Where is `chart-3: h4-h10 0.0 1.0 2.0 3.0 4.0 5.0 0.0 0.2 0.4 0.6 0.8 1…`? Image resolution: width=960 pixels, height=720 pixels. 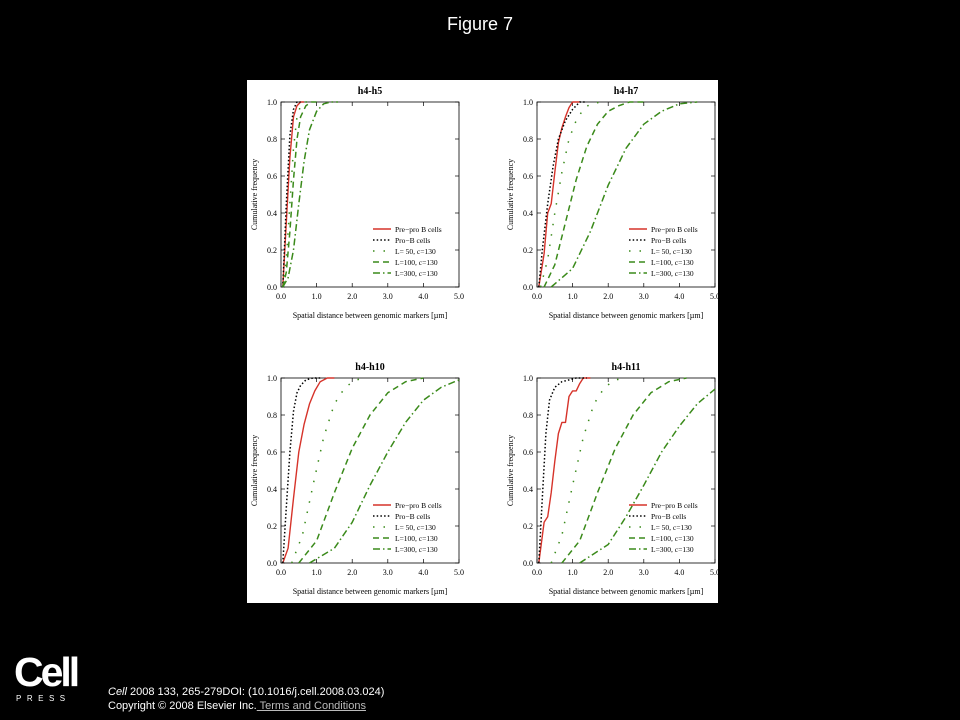
chart-3: h4-h10 0.0 1.0 2.0 3.0 4.0 5.0 0.0 0.2 0.4 0.6 0.8 1… is located at coordinates (357, 479).